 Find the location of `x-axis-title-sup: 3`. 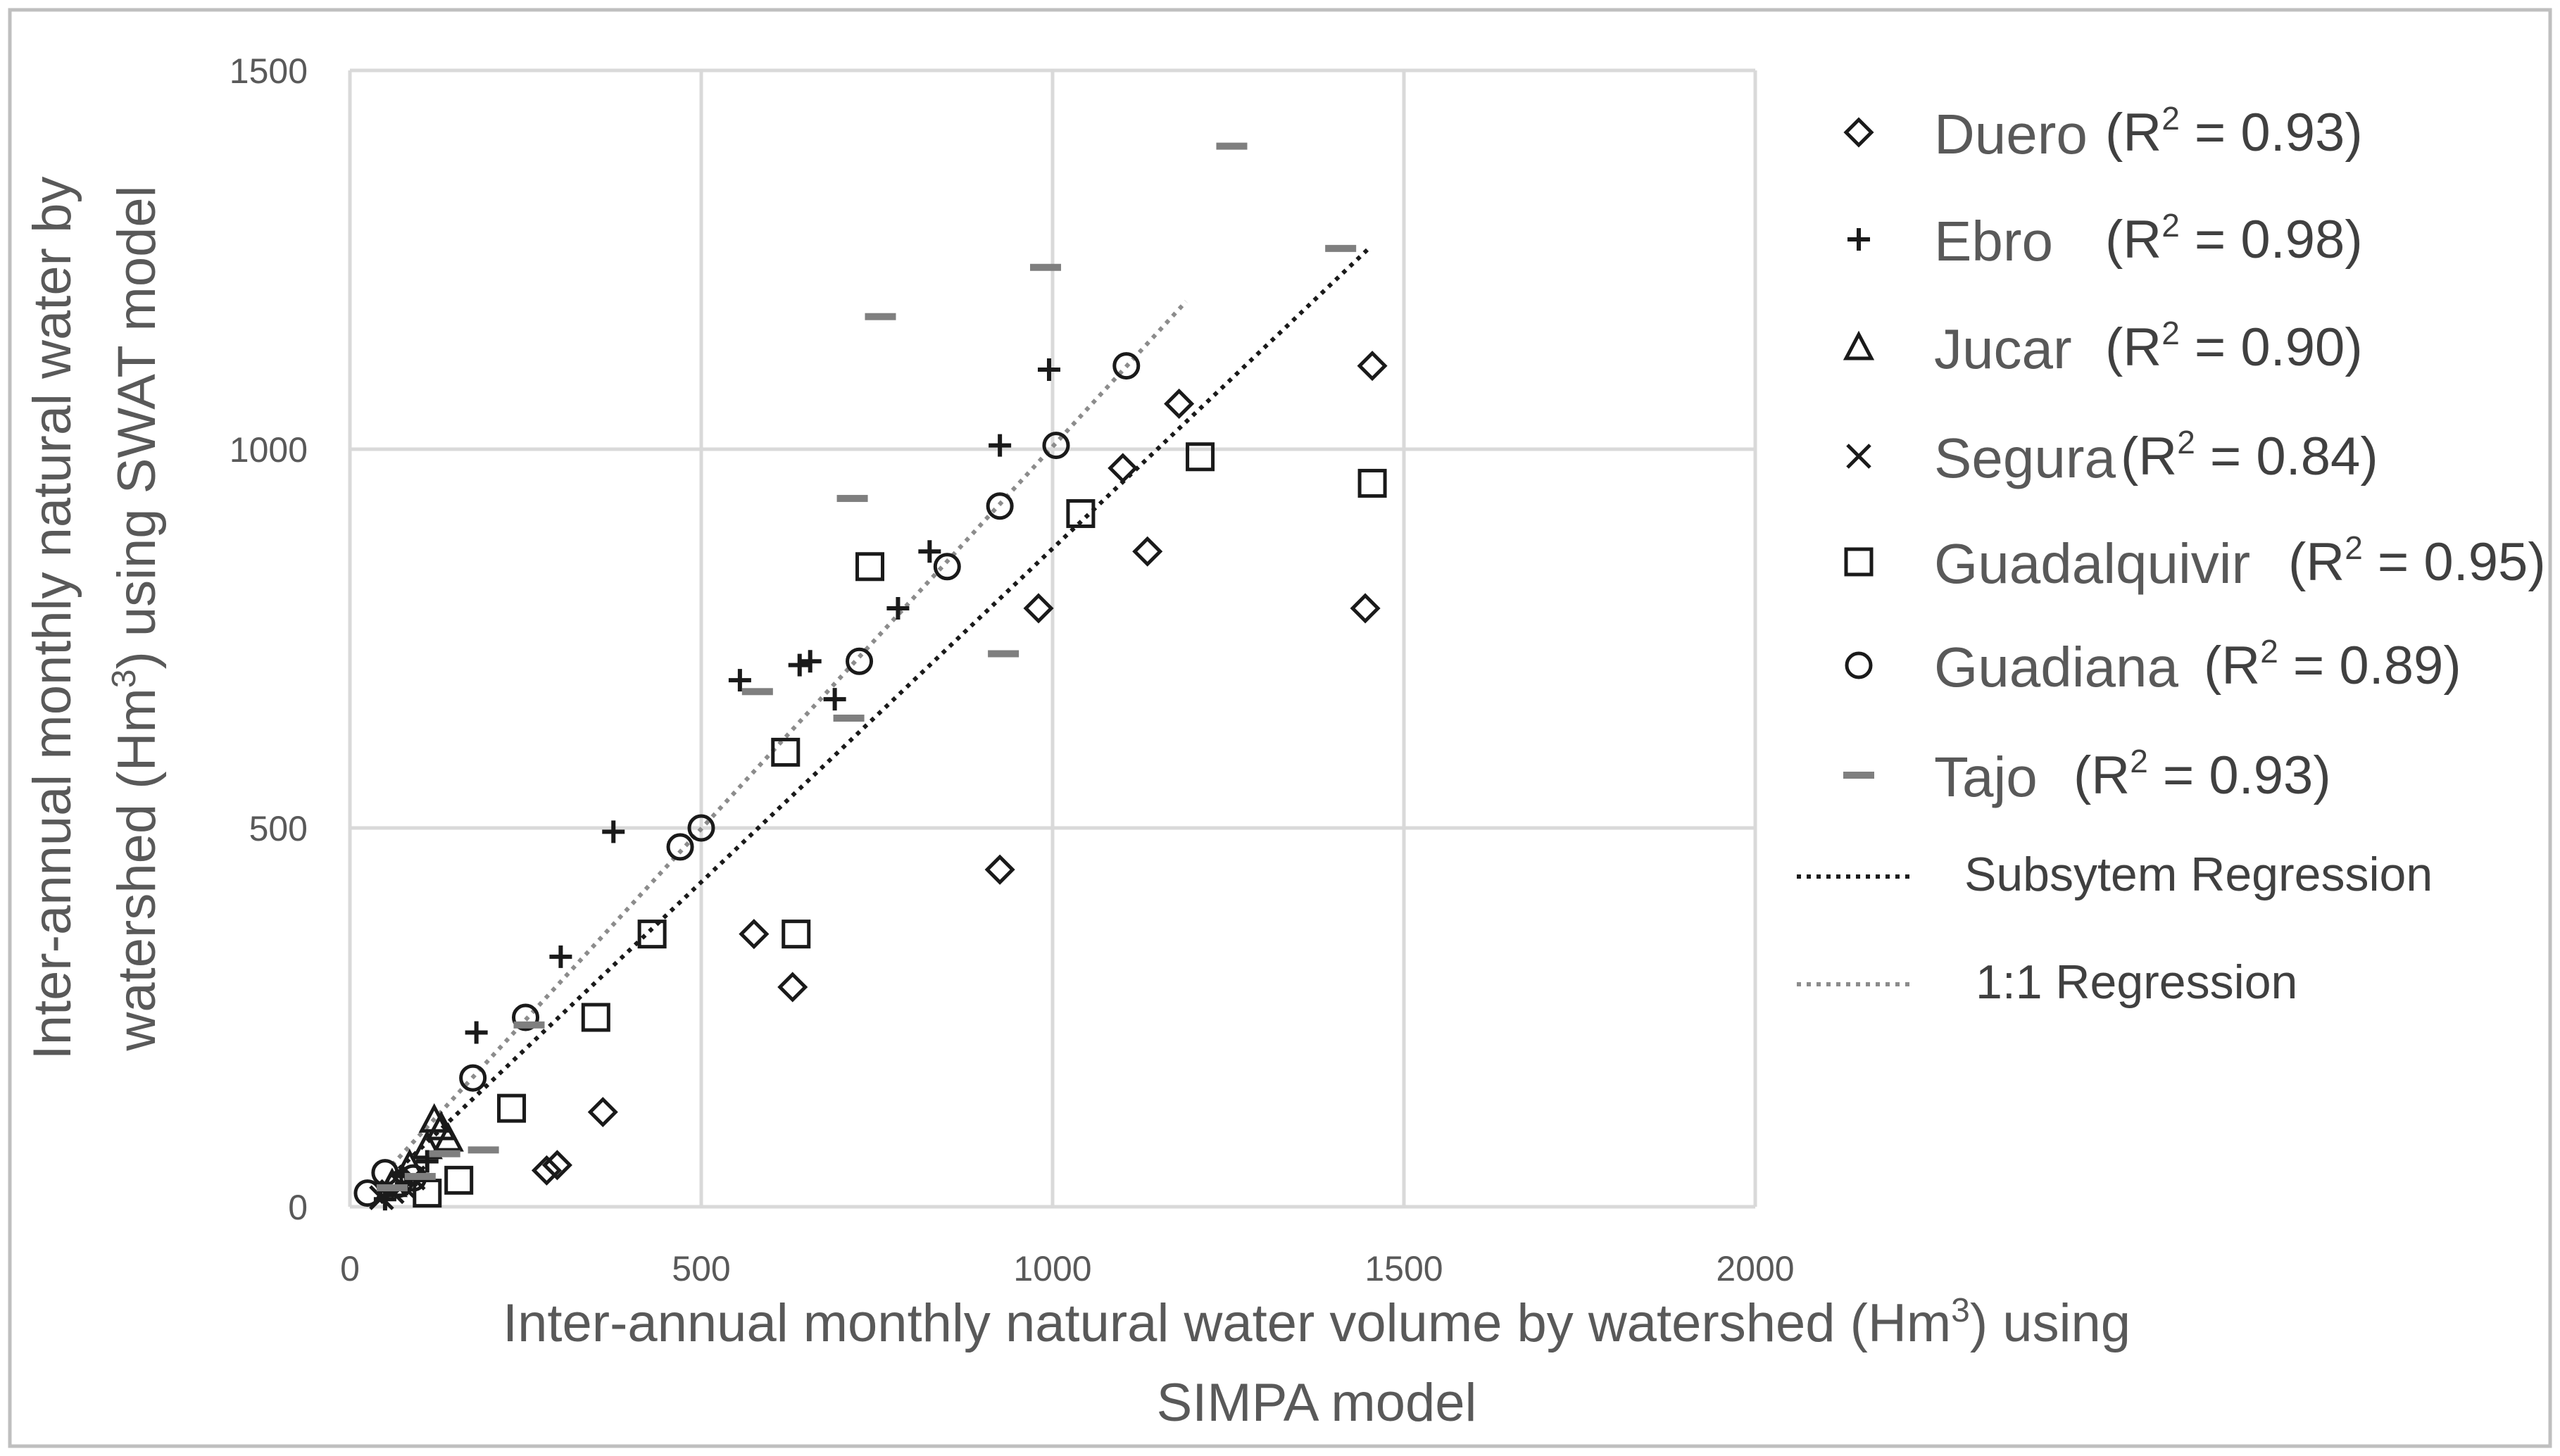

x-axis-title-sup: 3 is located at coordinates (1961, 1310).